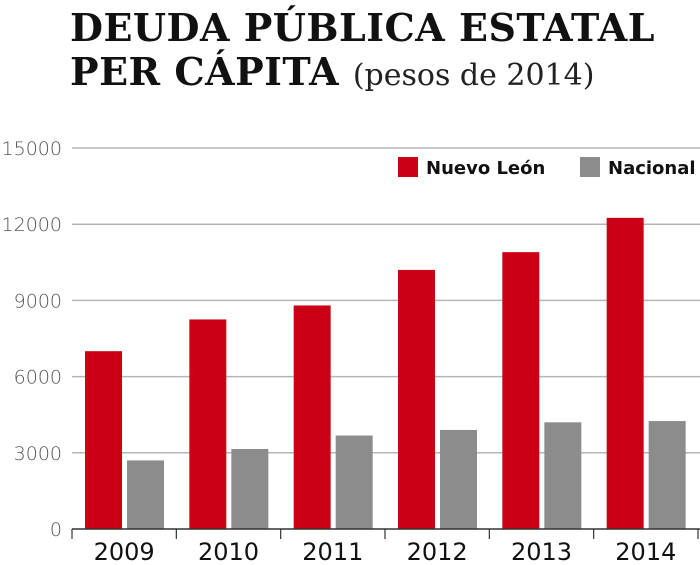  I want to click on x-tick-label: 2014, so click(645, 551).